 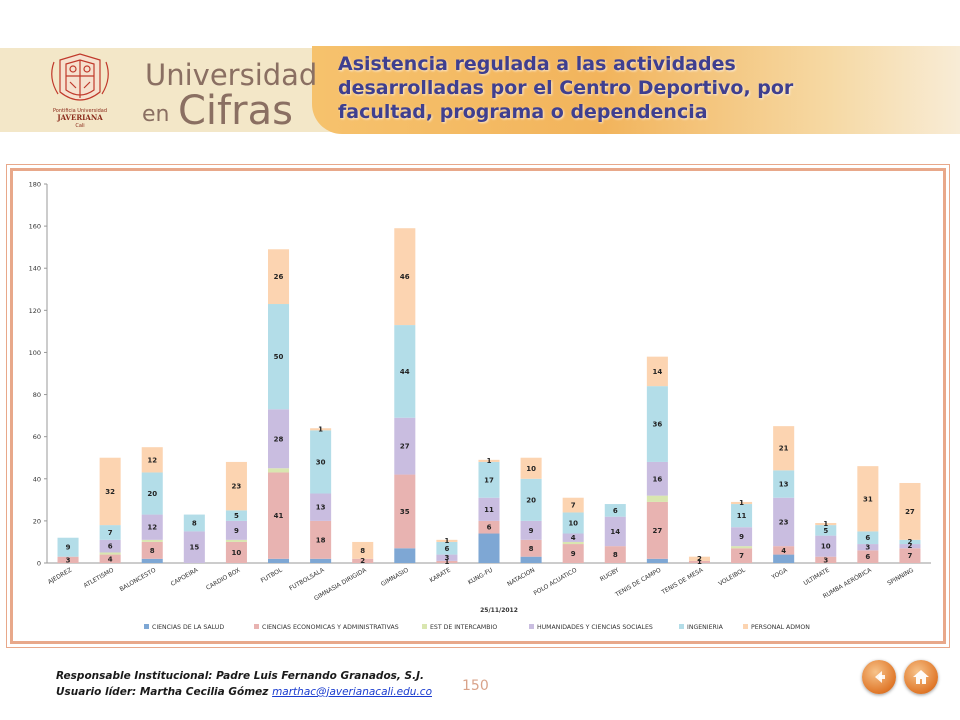 I want to click on y-tick-label: 140, so click(x=35, y=269).